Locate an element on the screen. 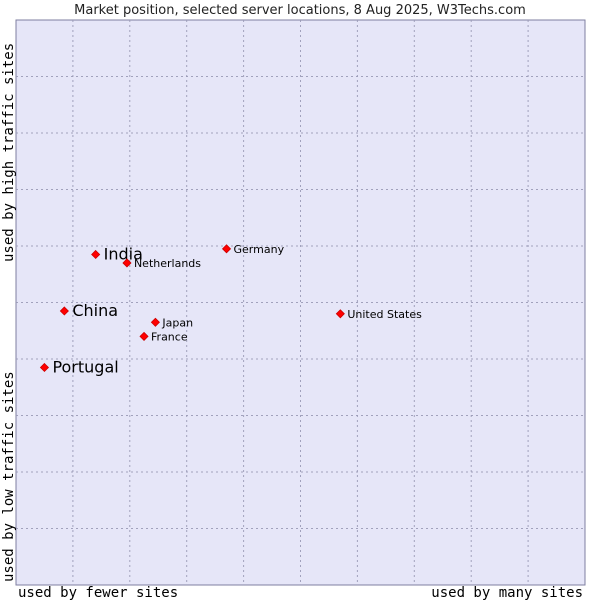 The height and width of the screenshot is (600, 600). data-point-japan: Japan is located at coordinates (171, 322).